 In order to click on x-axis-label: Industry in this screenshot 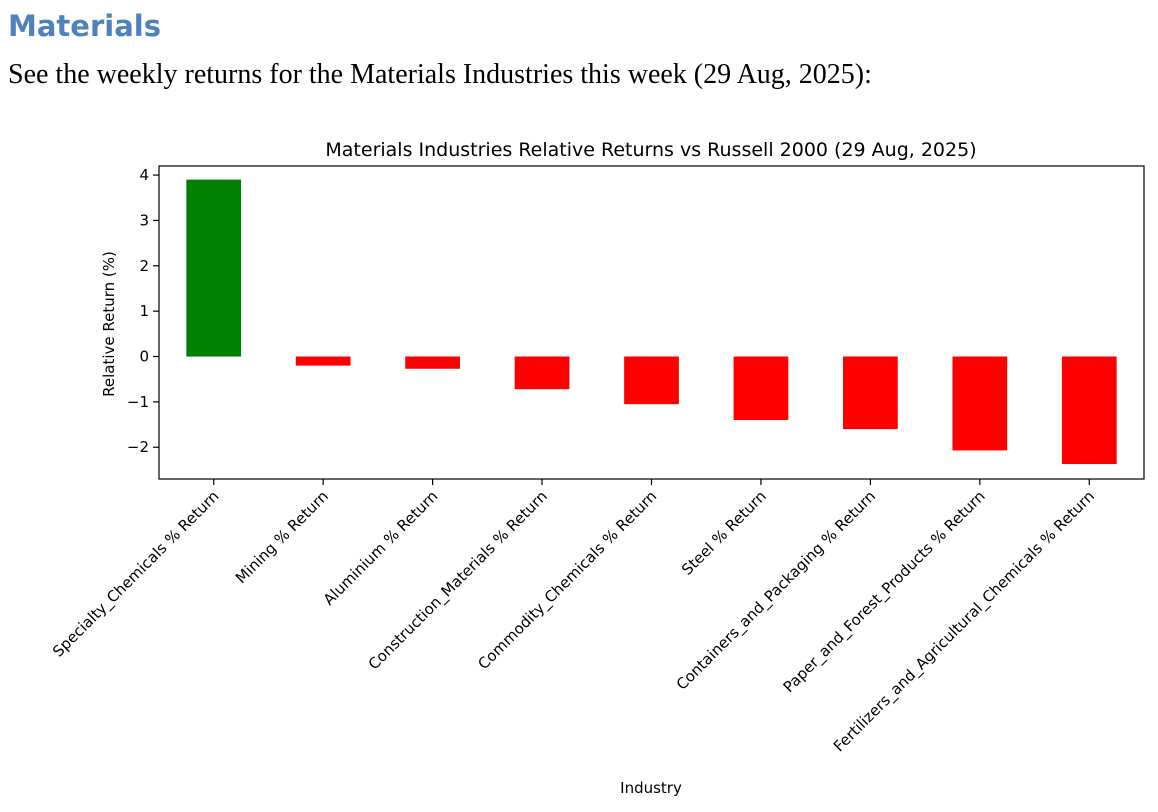, I will do `click(651, 788)`.